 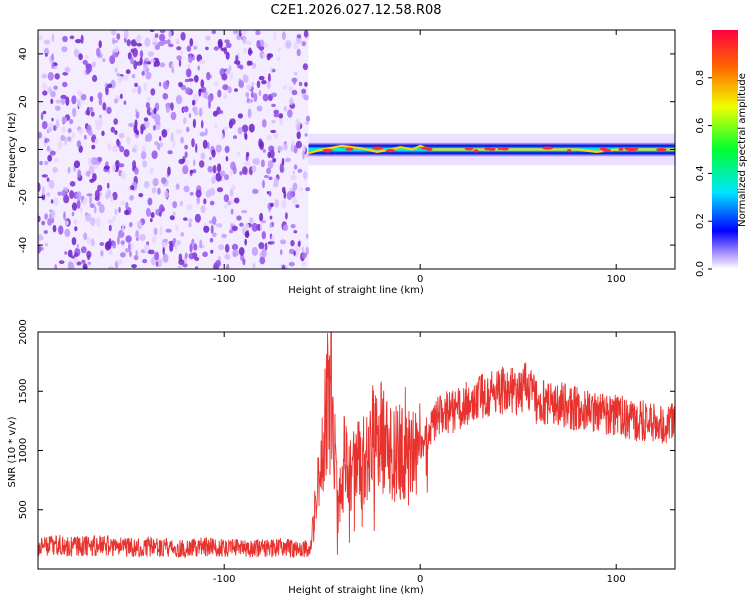 What do you see at coordinates (327, 150) in the screenshot?
I see `signal-hotspot` at bounding box center [327, 150].